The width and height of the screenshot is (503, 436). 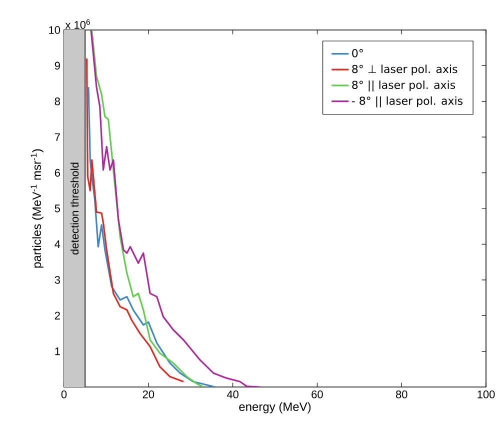 I want to click on y-tick-label: 3, so click(x=57, y=280).